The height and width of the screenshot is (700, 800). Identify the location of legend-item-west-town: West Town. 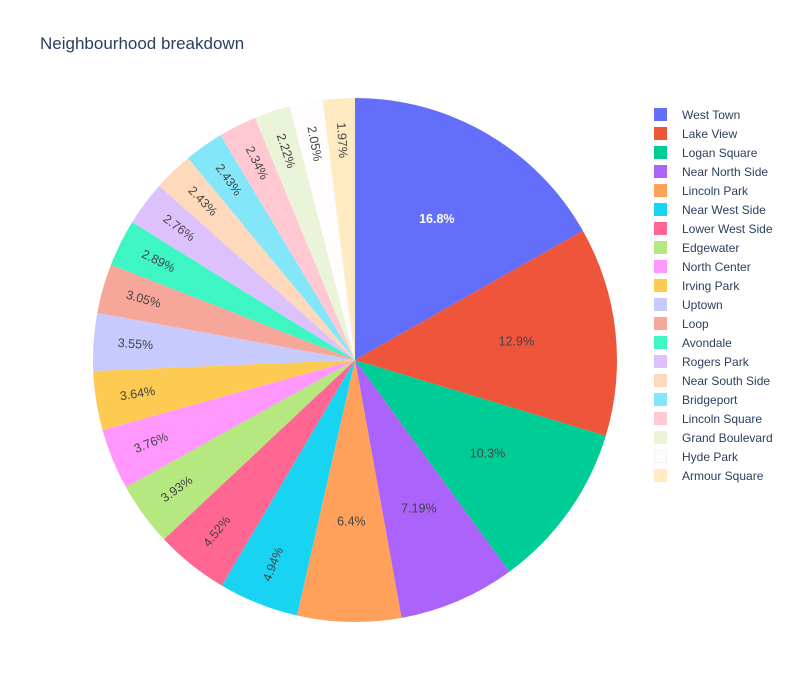
(713, 114).